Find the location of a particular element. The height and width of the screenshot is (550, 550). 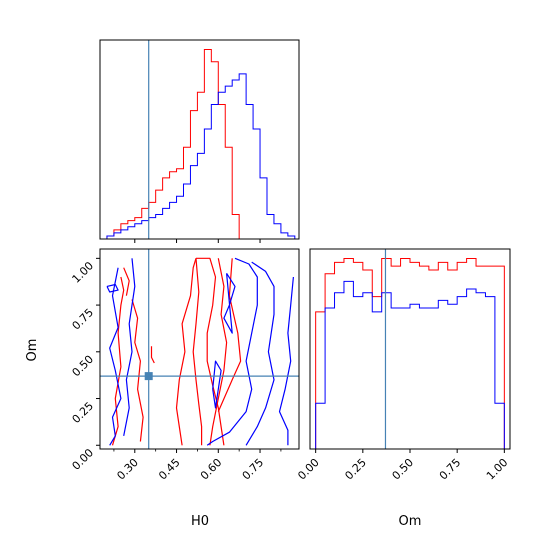

om-x-tick-label: 1.00 is located at coordinates (497, 469).